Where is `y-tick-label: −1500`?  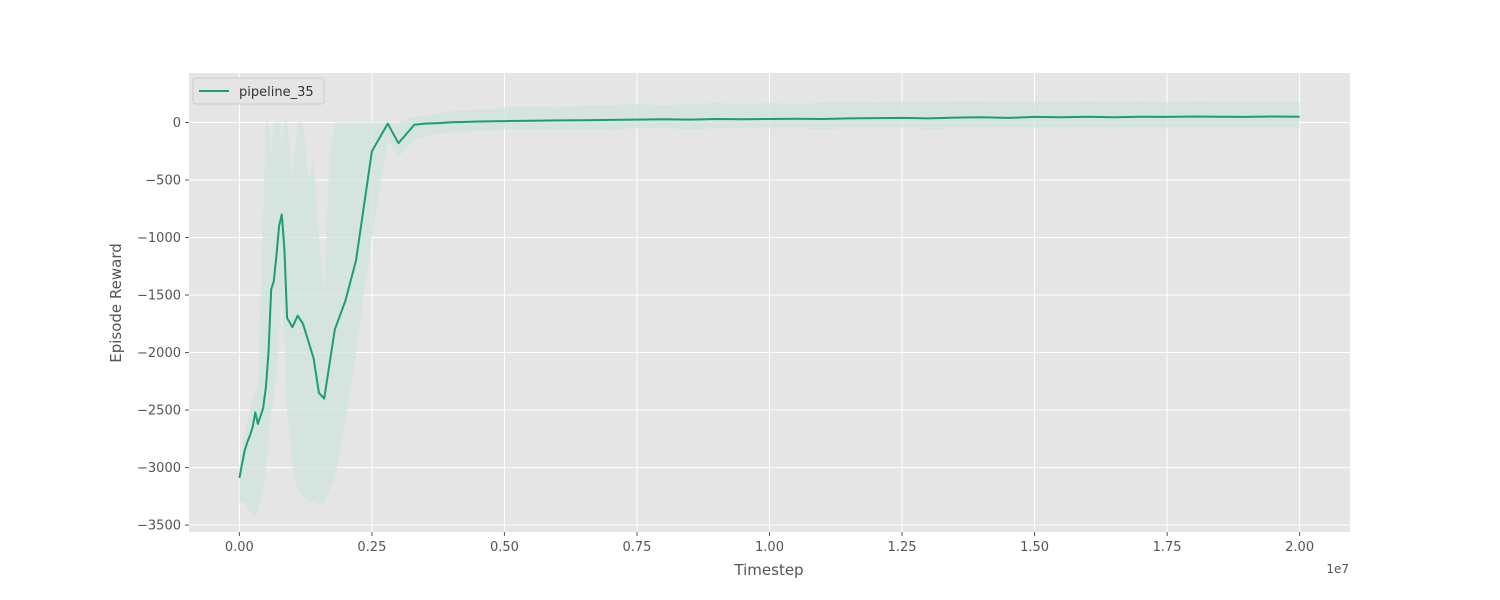
y-tick-label: −1500 is located at coordinates (159, 296).